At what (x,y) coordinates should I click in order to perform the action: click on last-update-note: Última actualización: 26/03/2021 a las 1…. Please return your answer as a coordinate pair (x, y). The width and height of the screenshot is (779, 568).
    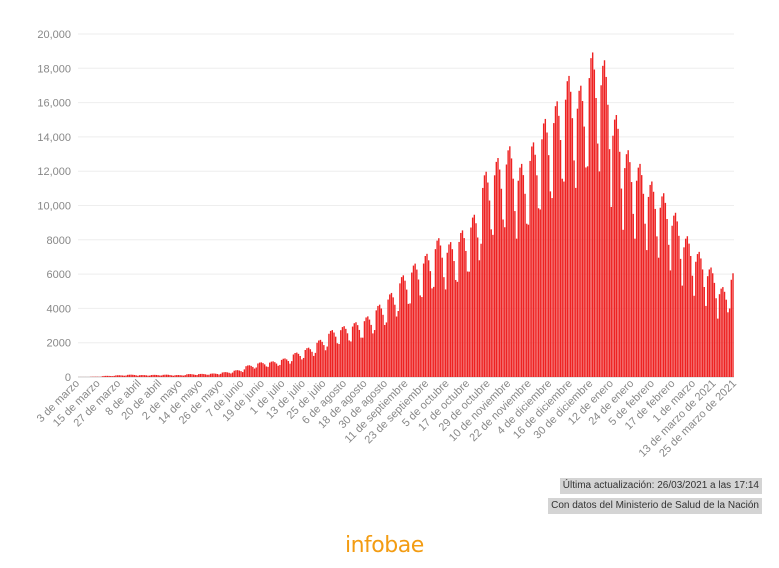
    Looking at the image, I should click on (660, 486).